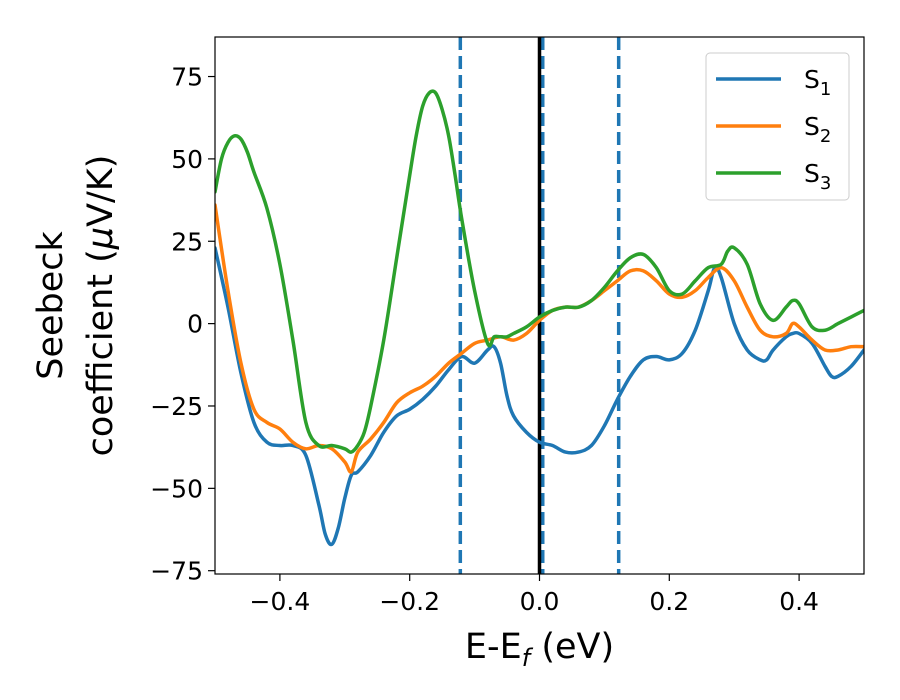  Describe the element at coordinates (799, 601) in the screenshot. I see `x-tick-label: 0.4` at that location.